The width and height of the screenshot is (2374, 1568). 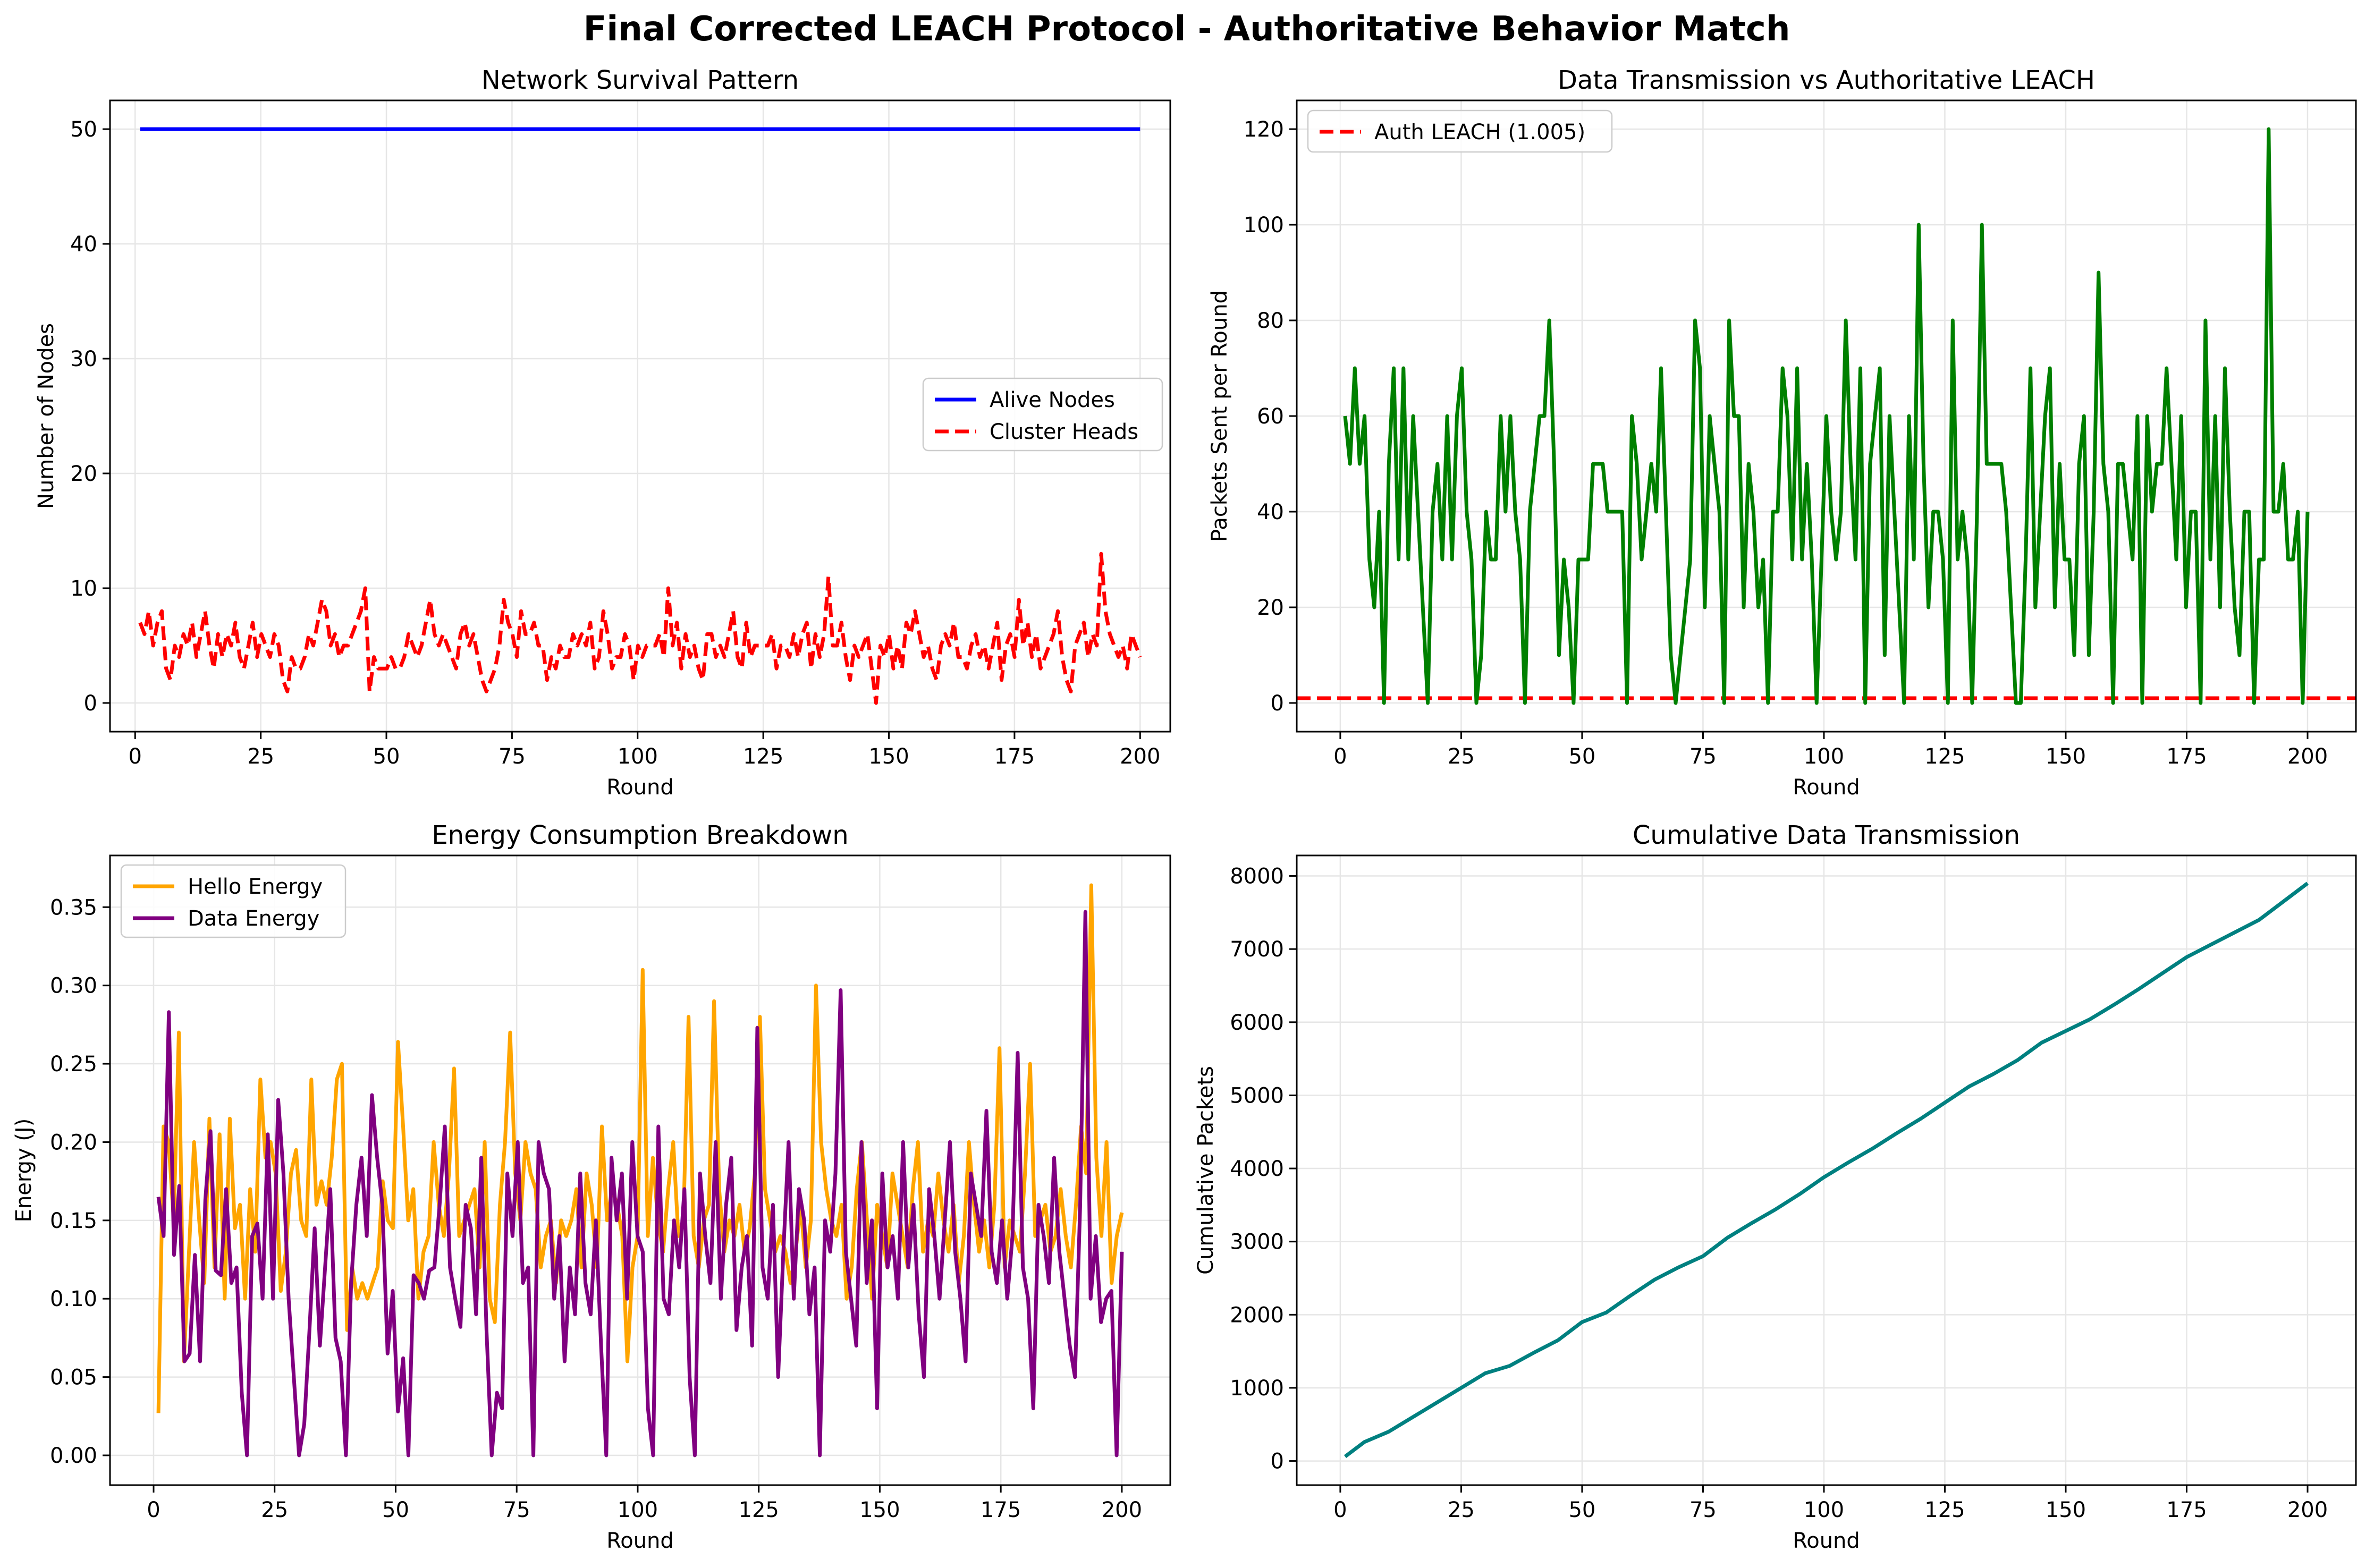 I want to click on y-tick-label: 1000, so click(x=1257, y=1388).